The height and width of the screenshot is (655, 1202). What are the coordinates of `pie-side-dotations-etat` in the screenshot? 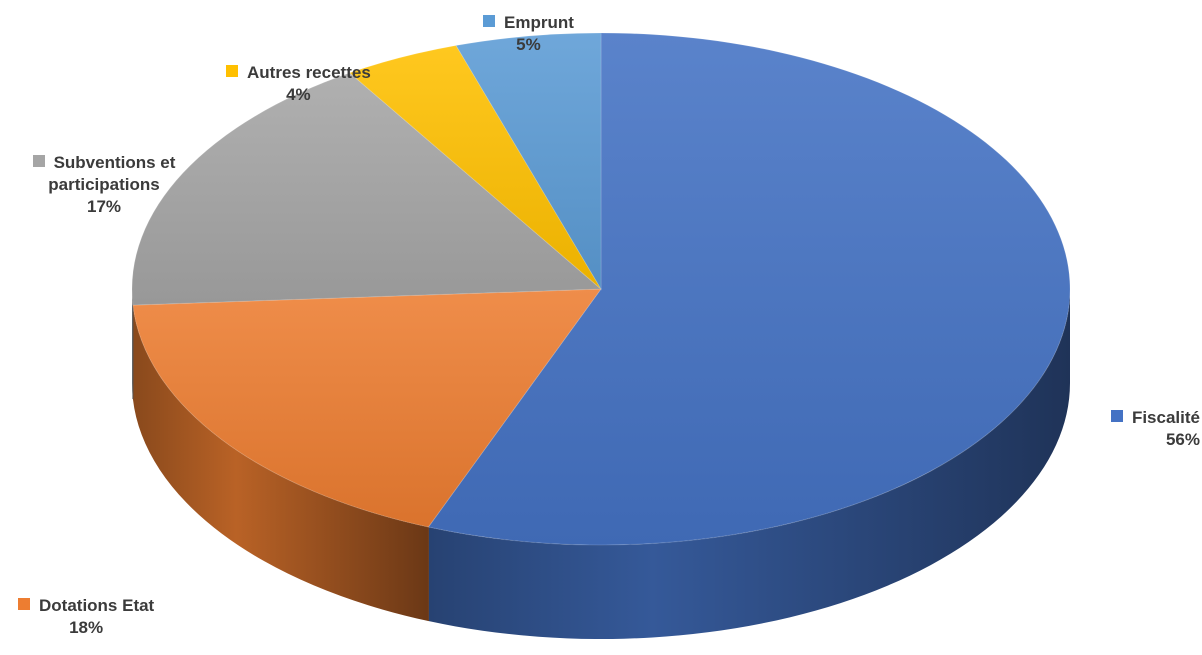 It's located at (280, 463).